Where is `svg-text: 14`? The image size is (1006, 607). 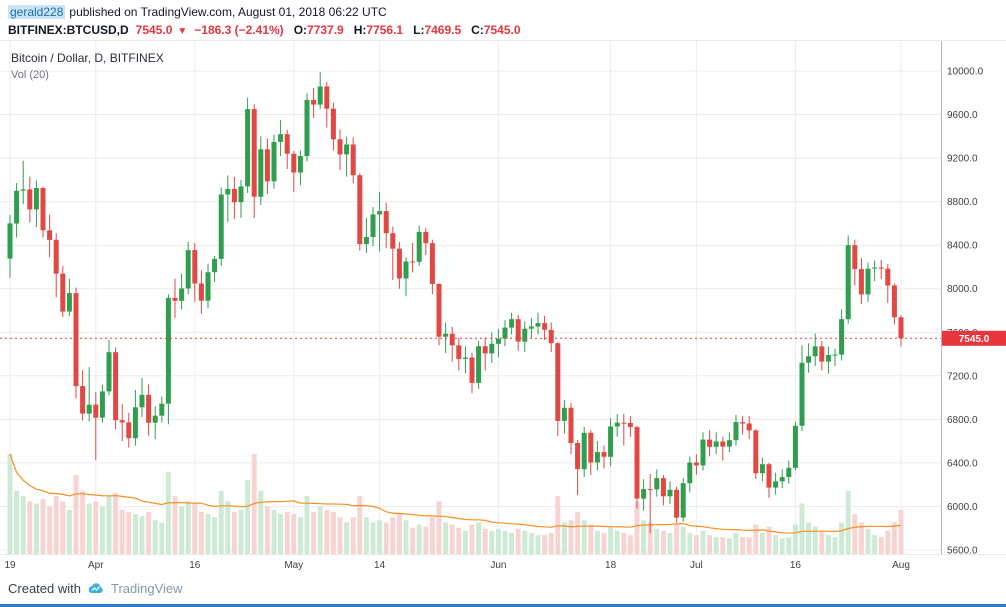
svg-text: 14 is located at coordinates (380, 565).